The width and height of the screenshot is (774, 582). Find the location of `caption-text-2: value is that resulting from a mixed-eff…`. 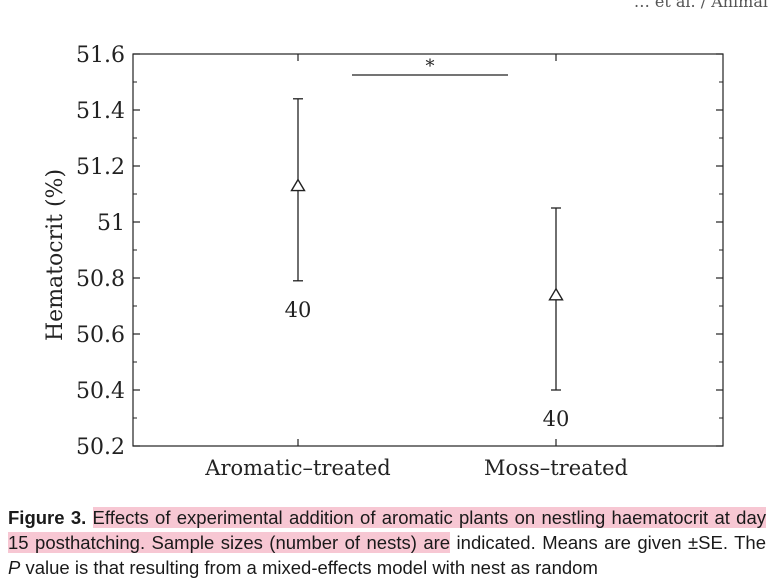

caption-text-2: value is that resulting from a mixed-eff… is located at coordinates (309, 567).